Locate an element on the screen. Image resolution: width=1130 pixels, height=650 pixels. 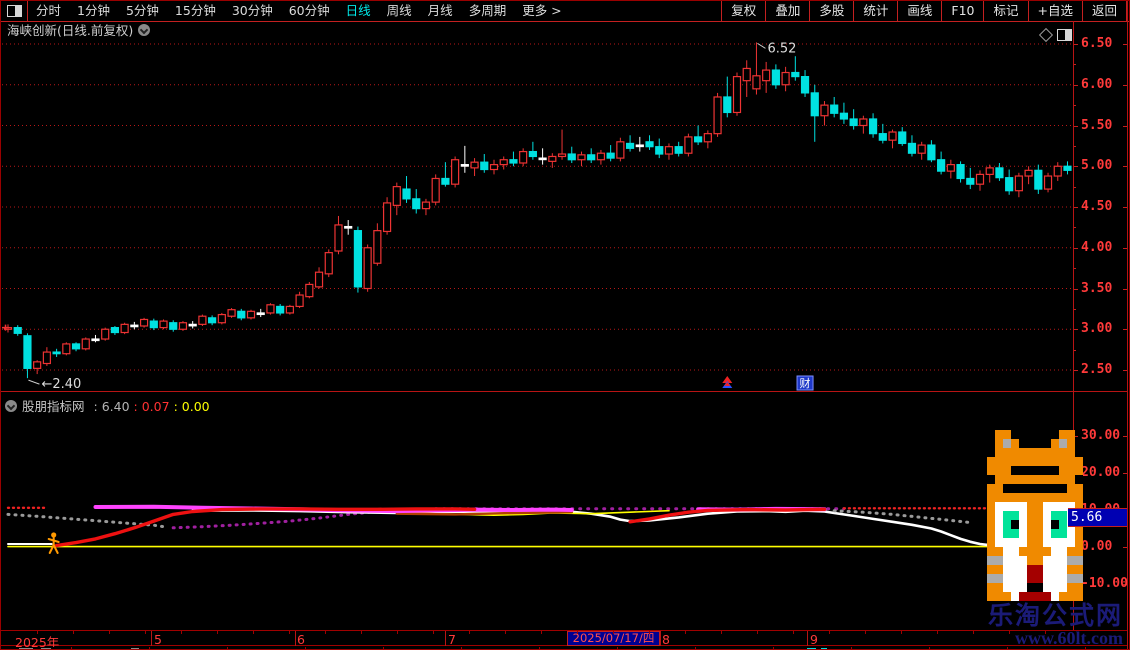
tool-button-F10: F10 is located at coordinates (963, 11).